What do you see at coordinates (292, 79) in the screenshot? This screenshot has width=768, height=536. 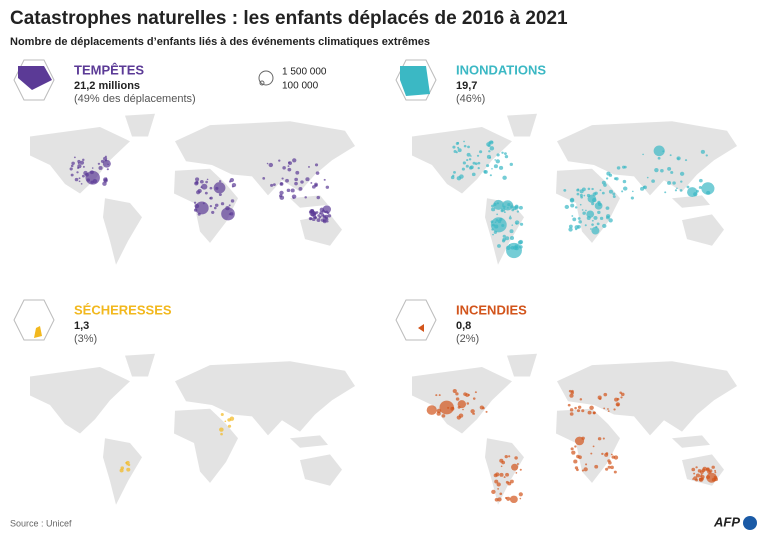 I see `size-legend: 1 500 000 100 000` at bounding box center [292, 79].